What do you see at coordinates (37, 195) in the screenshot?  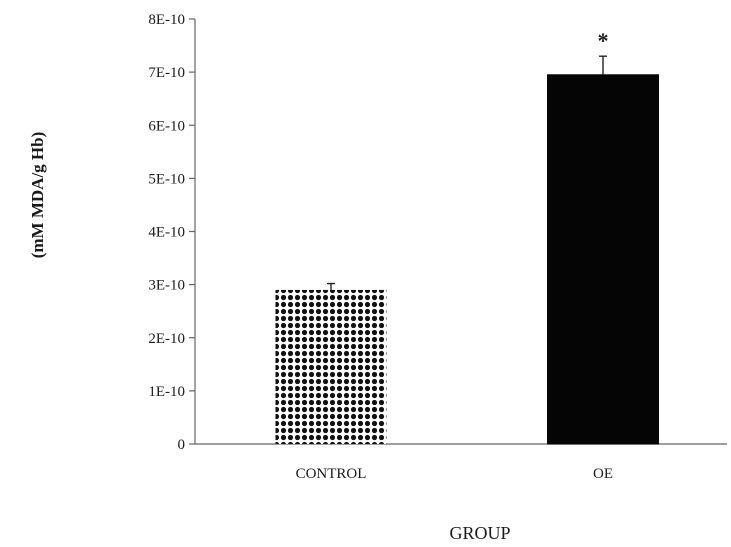 I see `y-axis-title: (mM MDA/g Hb)` at bounding box center [37, 195].